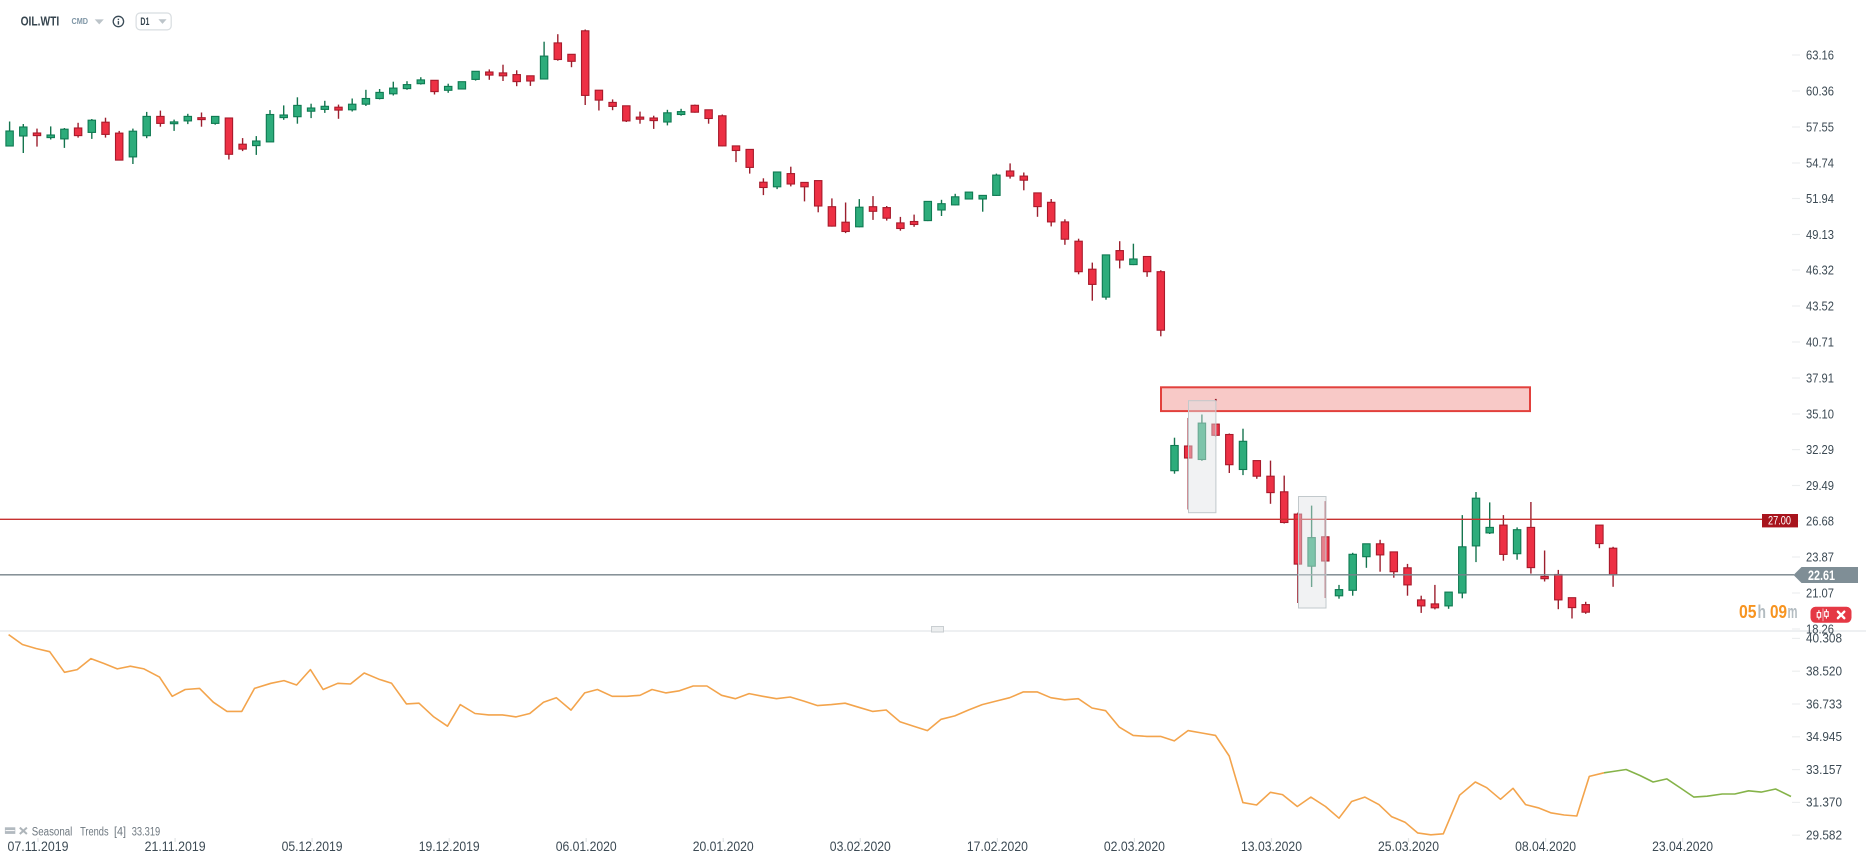 The image size is (1866, 865). What do you see at coordinates (1545, 846) in the screenshot?
I see `svg-text: 08.04.2020` at bounding box center [1545, 846].